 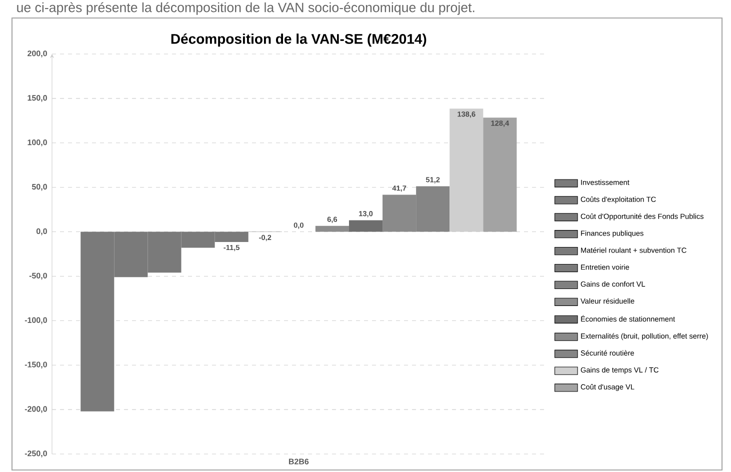 I want to click on y-tick-label: 200,0, so click(x=37, y=54).